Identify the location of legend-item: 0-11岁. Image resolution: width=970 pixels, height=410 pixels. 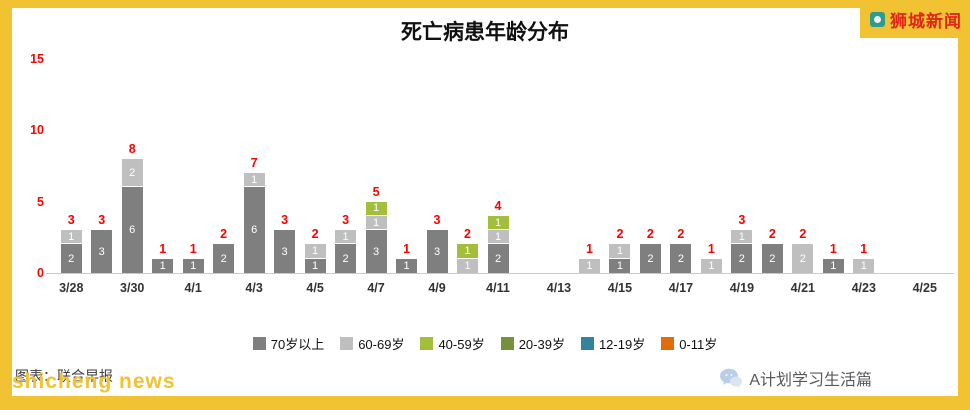
(689, 343).